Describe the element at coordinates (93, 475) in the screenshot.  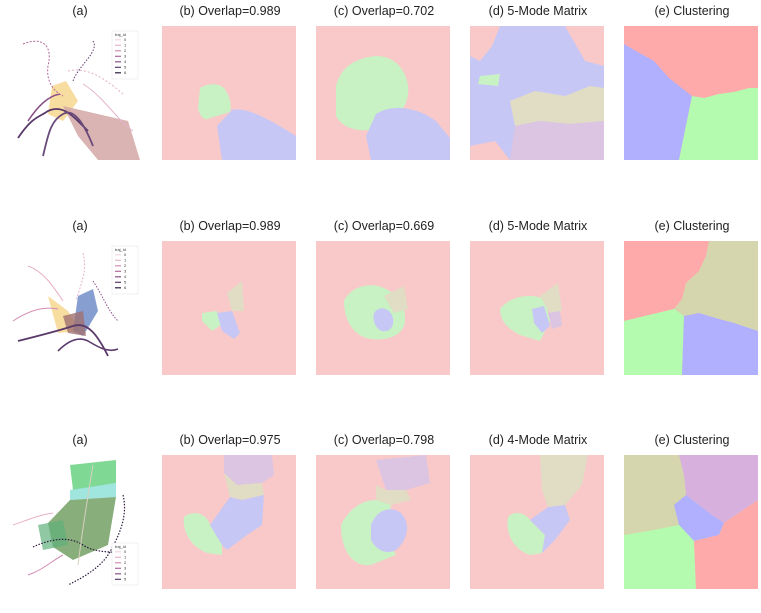
I see `intersection-polygon-a` at that location.